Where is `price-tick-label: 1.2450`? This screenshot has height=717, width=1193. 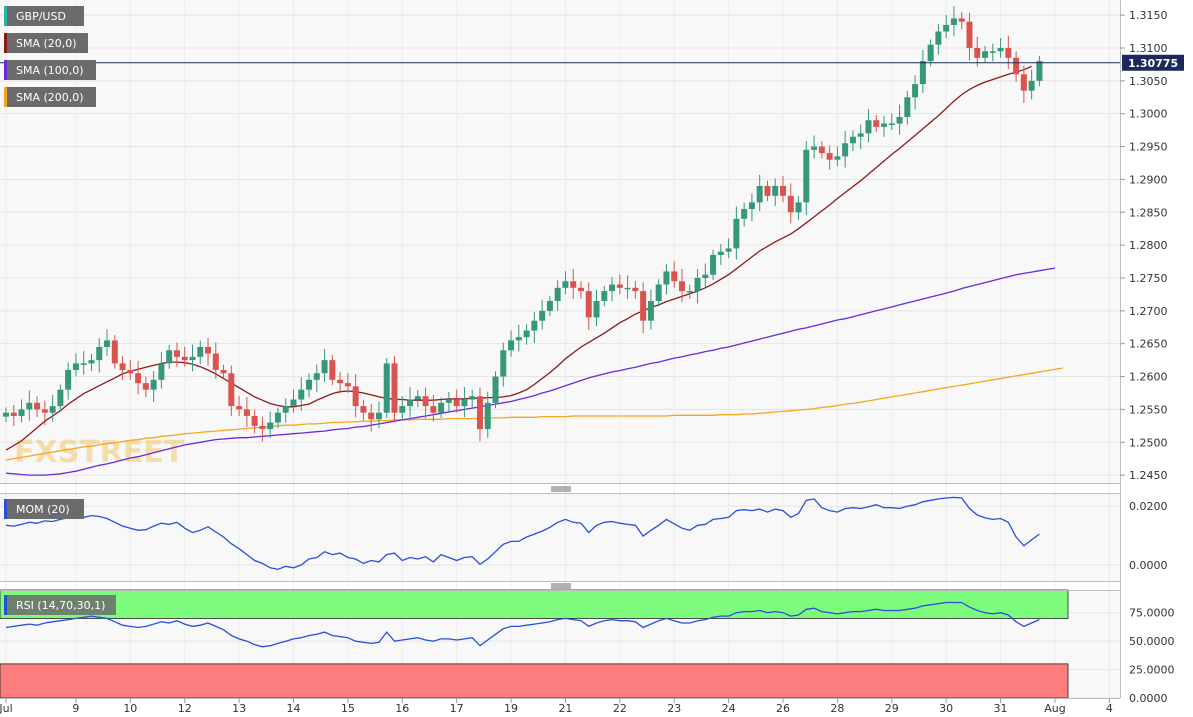 price-tick-label: 1.2450 is located at coordinates (1148, 475).